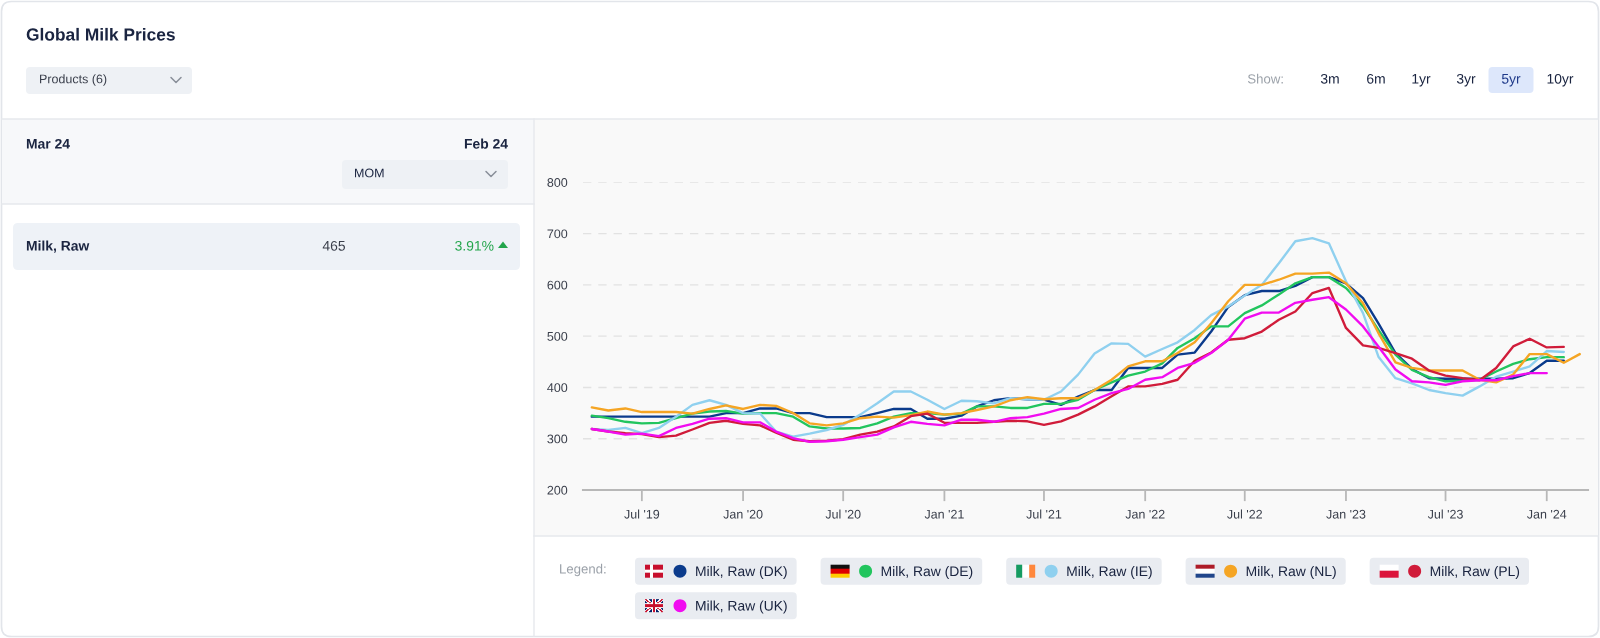 This screenshot has height=638, width=1600. I want to click on x-tick-label: Jul '20, so click(843, 514).